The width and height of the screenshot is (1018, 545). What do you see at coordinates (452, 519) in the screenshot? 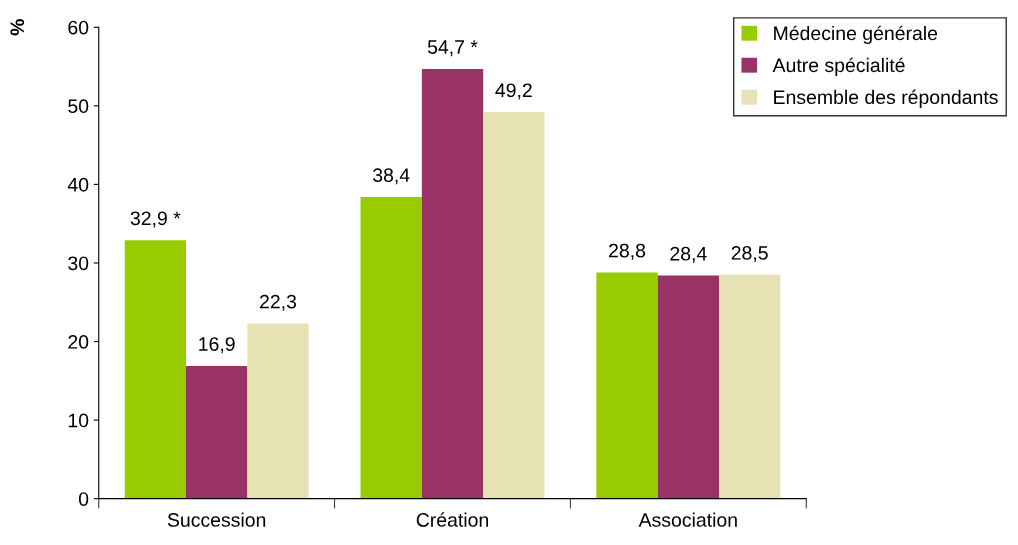
I see `x-tick-label: Création` at bounding box center [452, 519].